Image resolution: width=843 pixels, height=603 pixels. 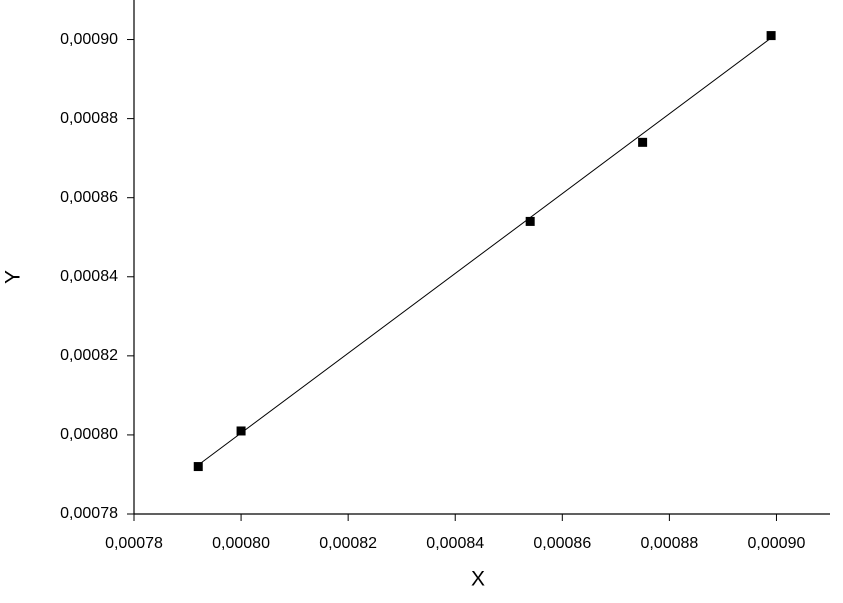 I want to click on y-tick-label: 0,00082, so click(x=89, y=355).